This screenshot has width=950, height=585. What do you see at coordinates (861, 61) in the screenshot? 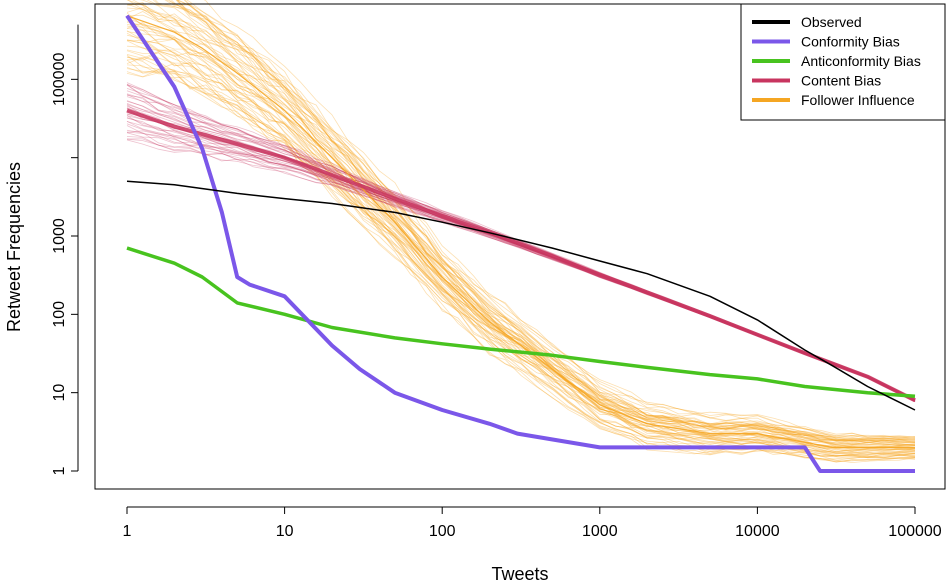
I see `legend-label: Anticonformity Bias` at bounding box center [861, 61].